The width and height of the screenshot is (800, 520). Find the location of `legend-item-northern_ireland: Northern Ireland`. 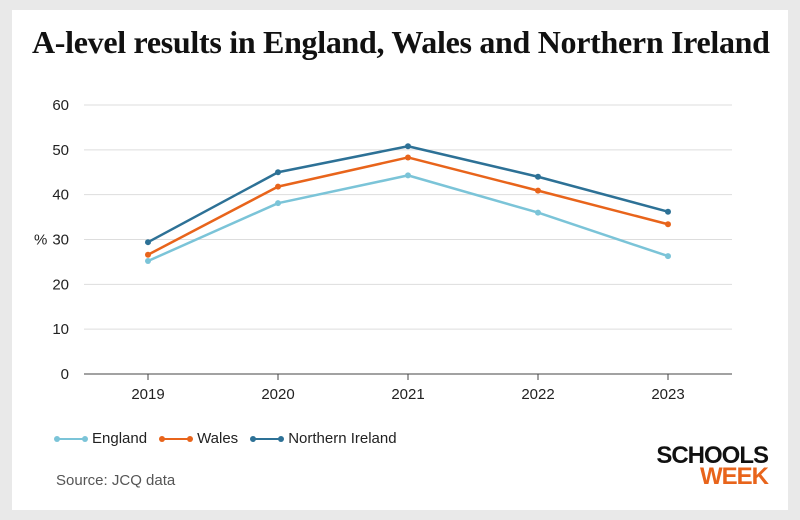

legend-item-northern_ireland: Northern Ireland is located at coordinates (323, 438).